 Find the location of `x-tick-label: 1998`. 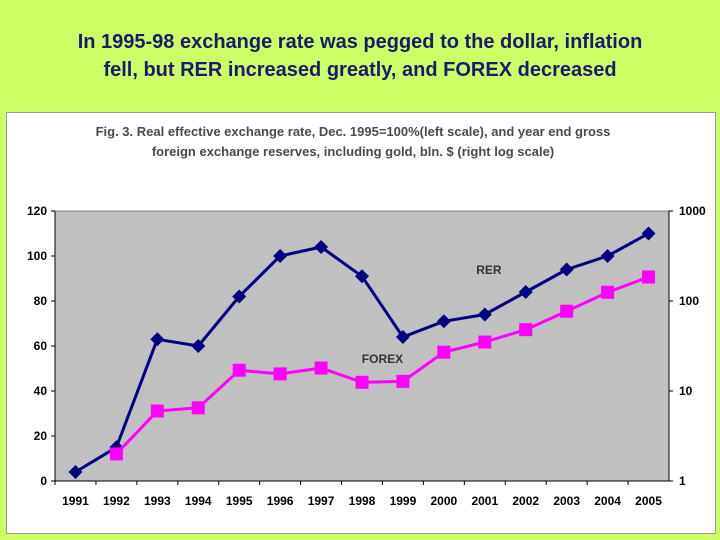

x-tick-label: 1998 is located at coordinates (362, 501).